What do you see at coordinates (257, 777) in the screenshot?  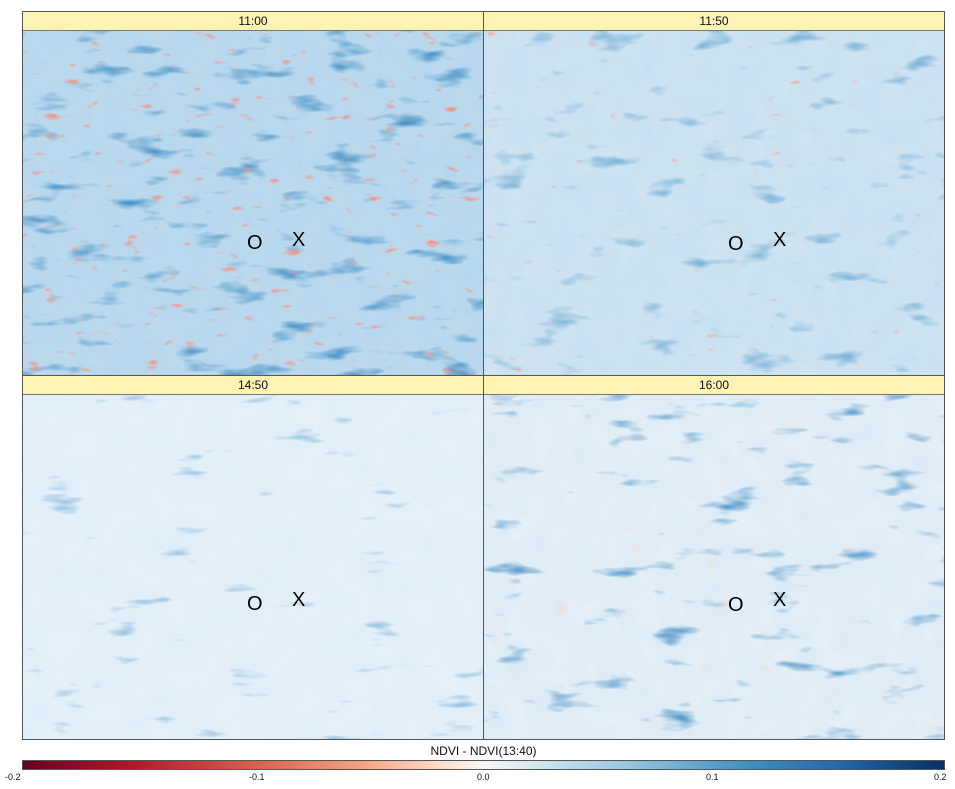 I see `colorbar-tick: -0.1` at bounding box center [257, 777].